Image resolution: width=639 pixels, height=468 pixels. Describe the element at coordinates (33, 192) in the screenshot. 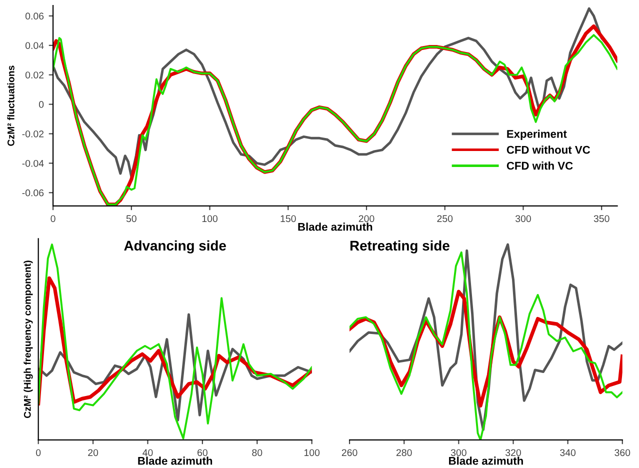

I see `y-tick-label: -0.06` at that location.